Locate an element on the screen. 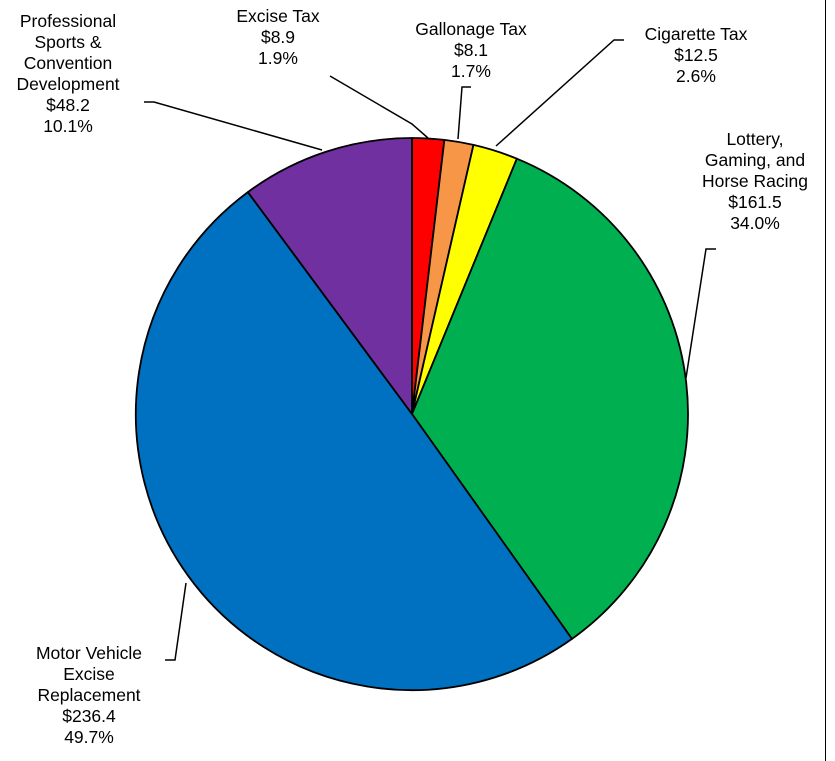  slice-label-percent: 1.9% is located at coordinates (278, 58).